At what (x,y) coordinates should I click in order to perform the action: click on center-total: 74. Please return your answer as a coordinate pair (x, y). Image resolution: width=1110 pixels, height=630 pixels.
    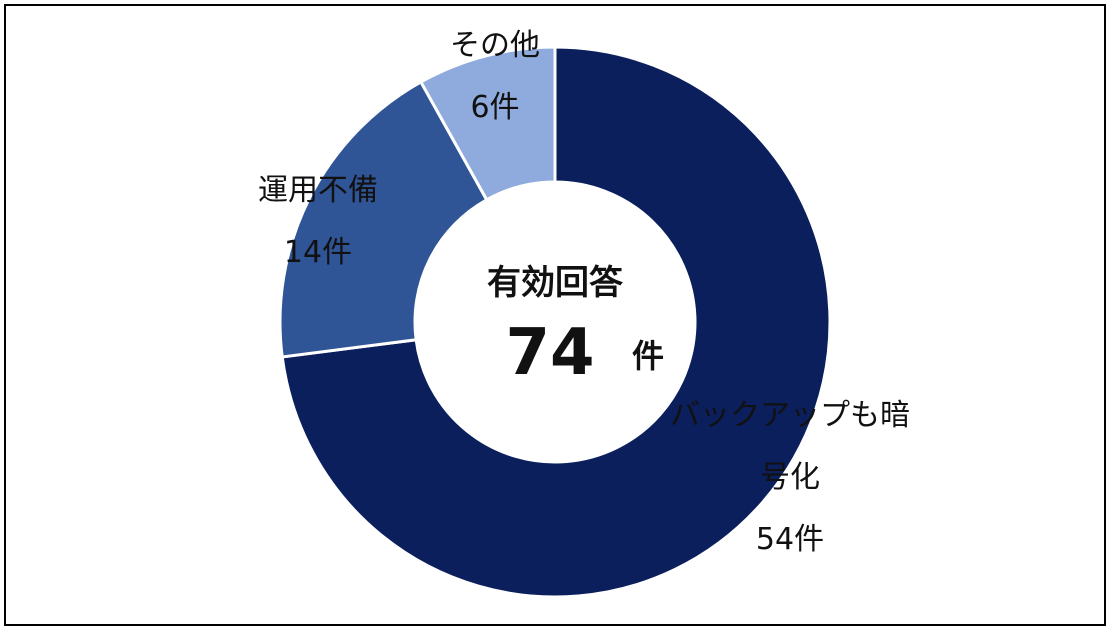
    Looking at the image, I should click on (550, 353).